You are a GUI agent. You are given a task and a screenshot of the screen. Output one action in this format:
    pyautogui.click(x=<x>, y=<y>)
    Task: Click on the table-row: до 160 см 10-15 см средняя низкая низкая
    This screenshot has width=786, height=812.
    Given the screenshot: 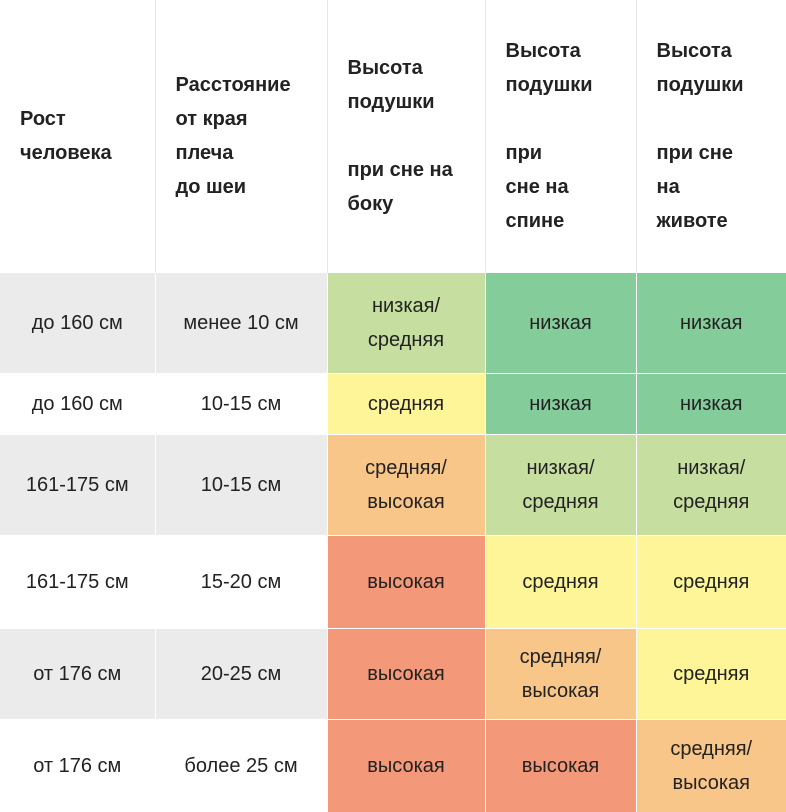 What is the action you would take?
    pyautogui.click(x=393, y=403)
    